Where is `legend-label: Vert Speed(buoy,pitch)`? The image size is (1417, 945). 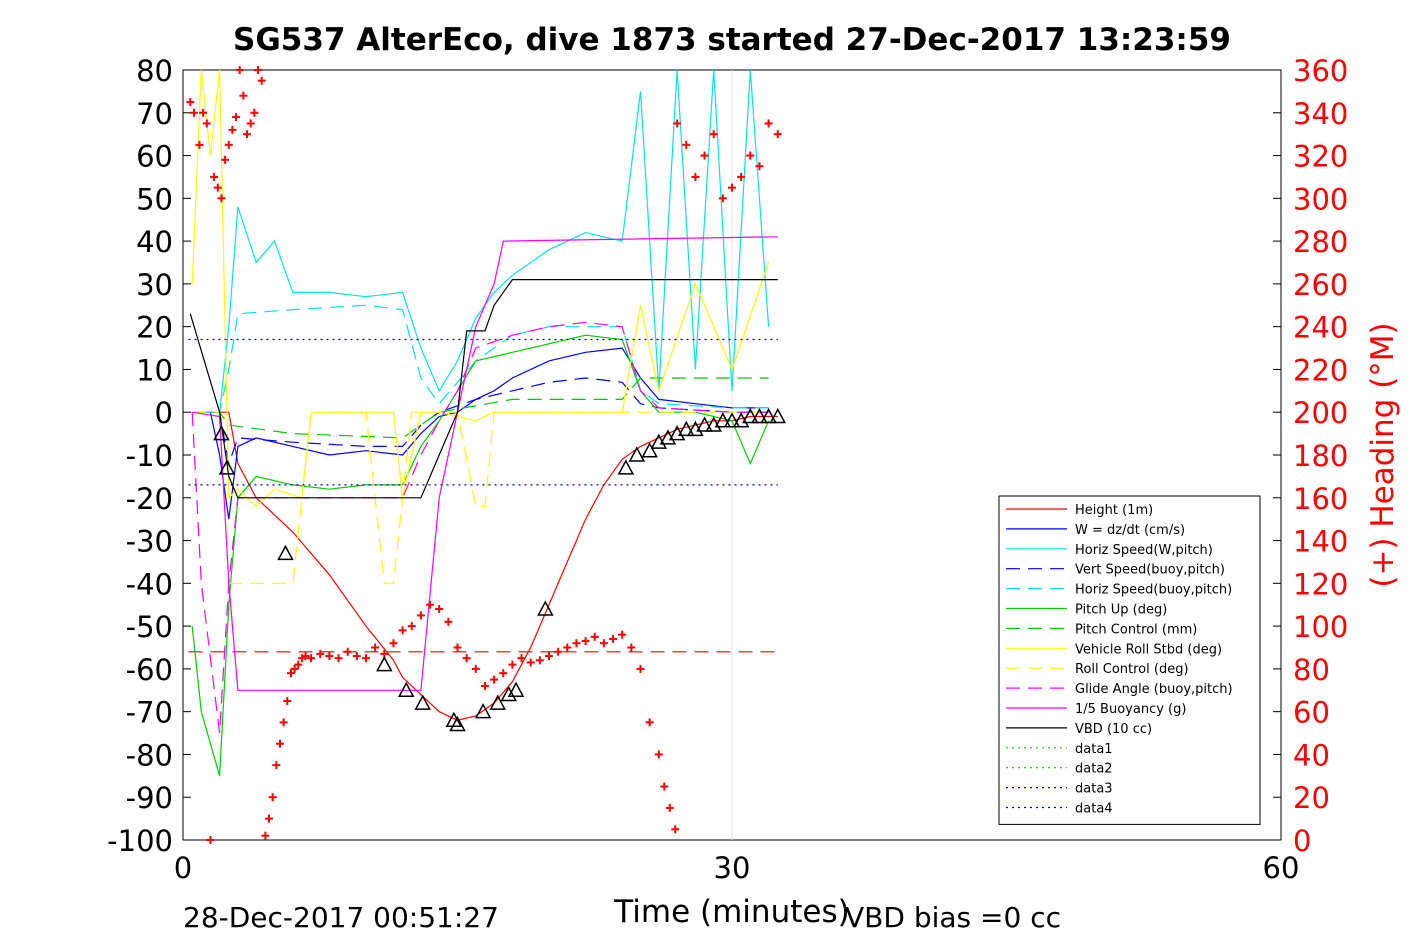
legend-label: Vert Speed(buoy,pitch) is located at coordinates (1150, 570).